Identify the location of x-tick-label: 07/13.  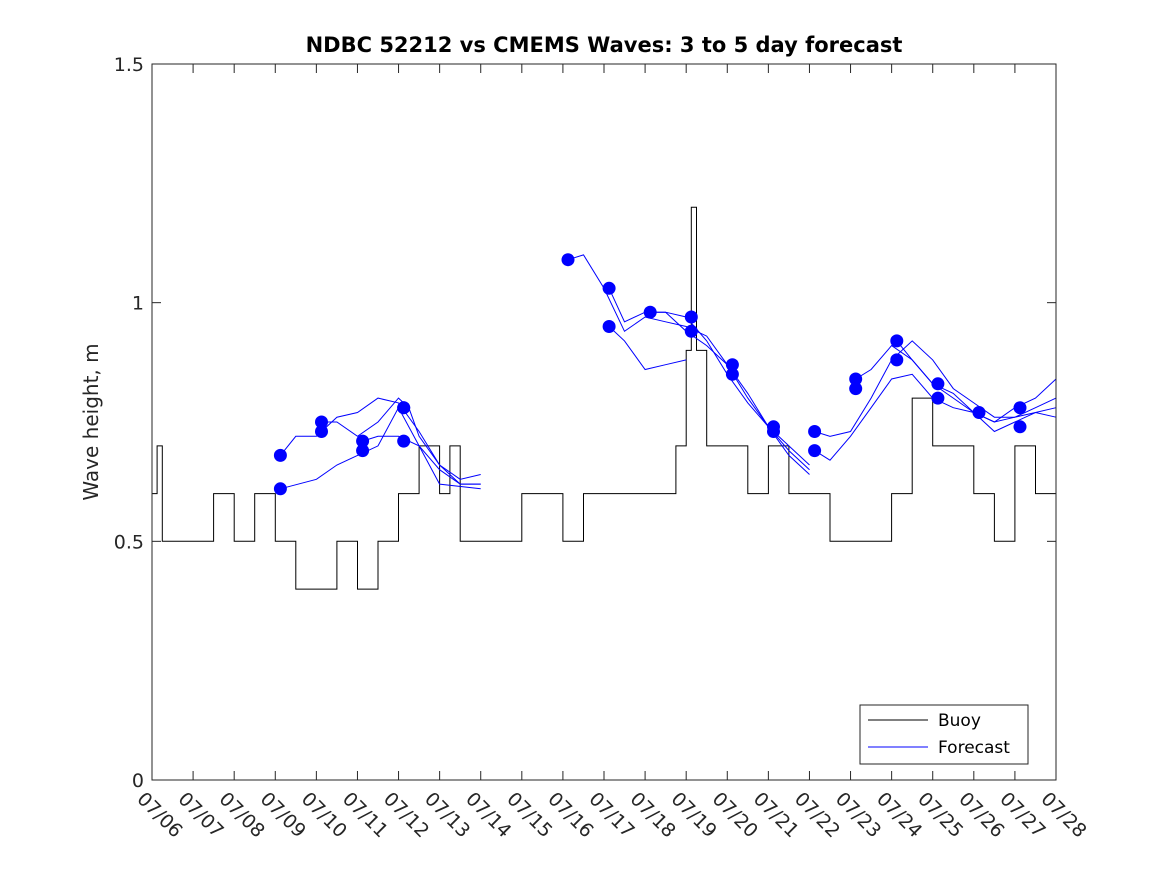
(447, 815).